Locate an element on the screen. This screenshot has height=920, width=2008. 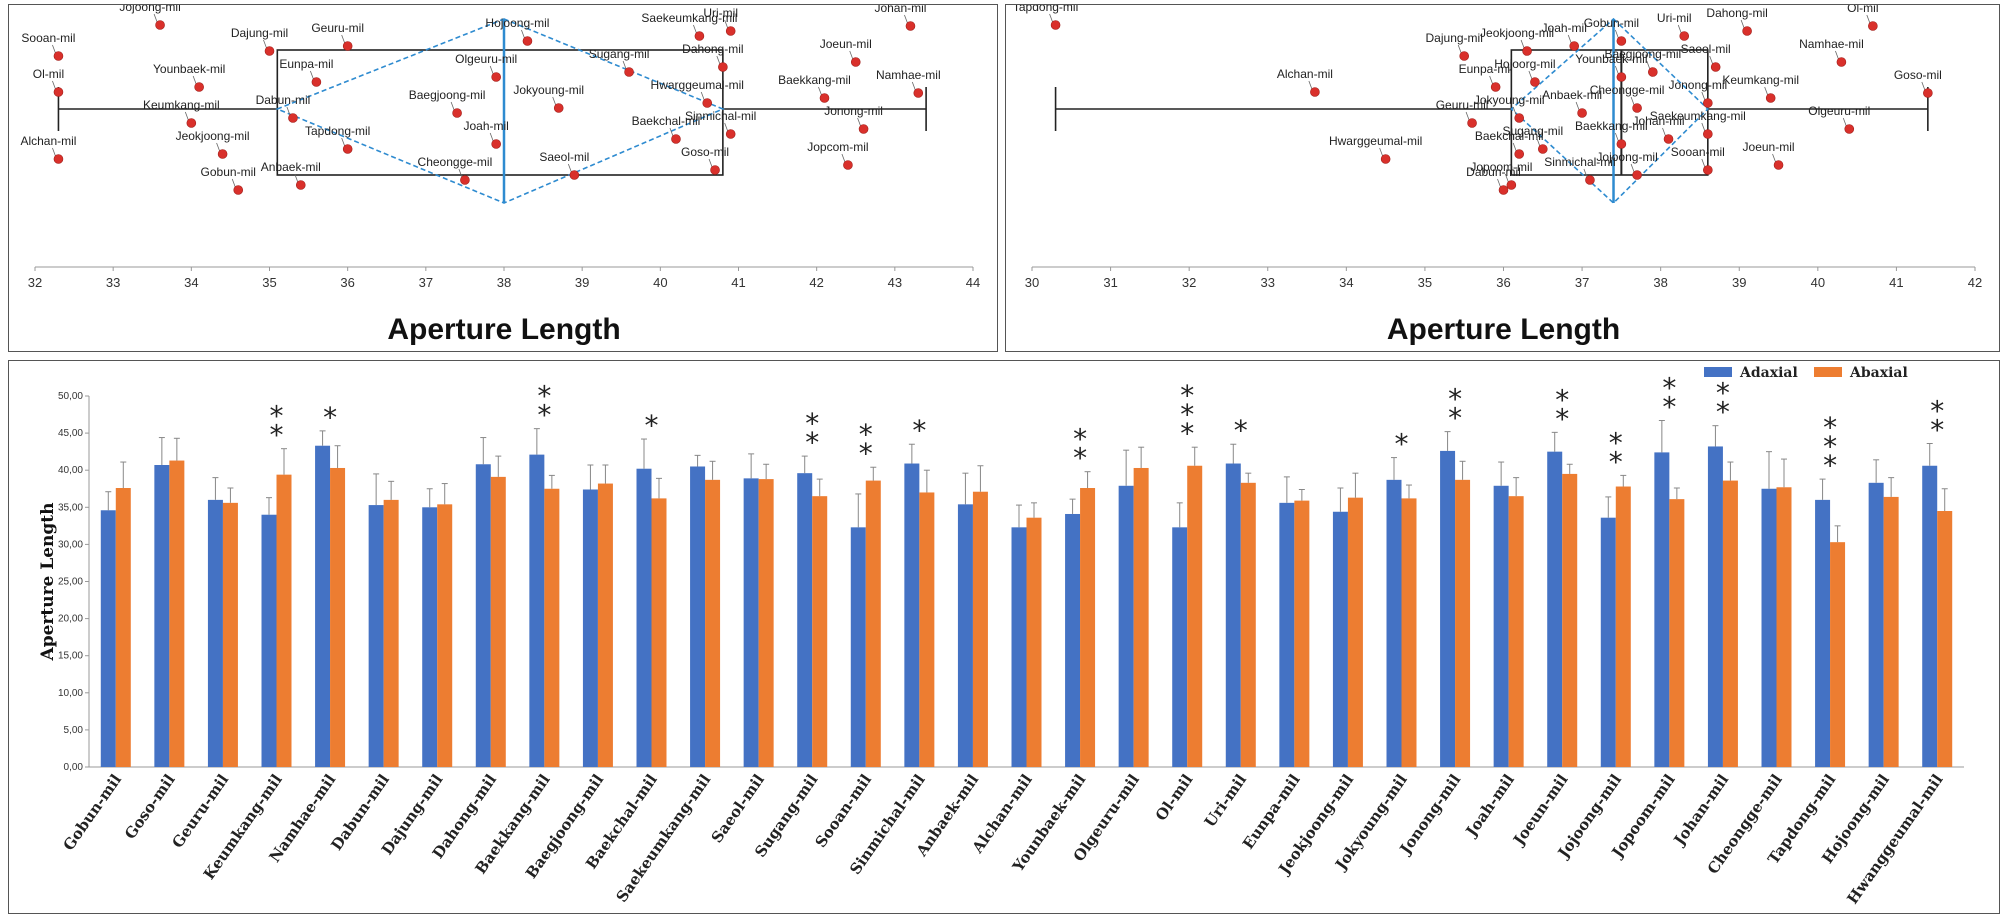
x-tick-label: 41 is located at coordinates (1896, 282).